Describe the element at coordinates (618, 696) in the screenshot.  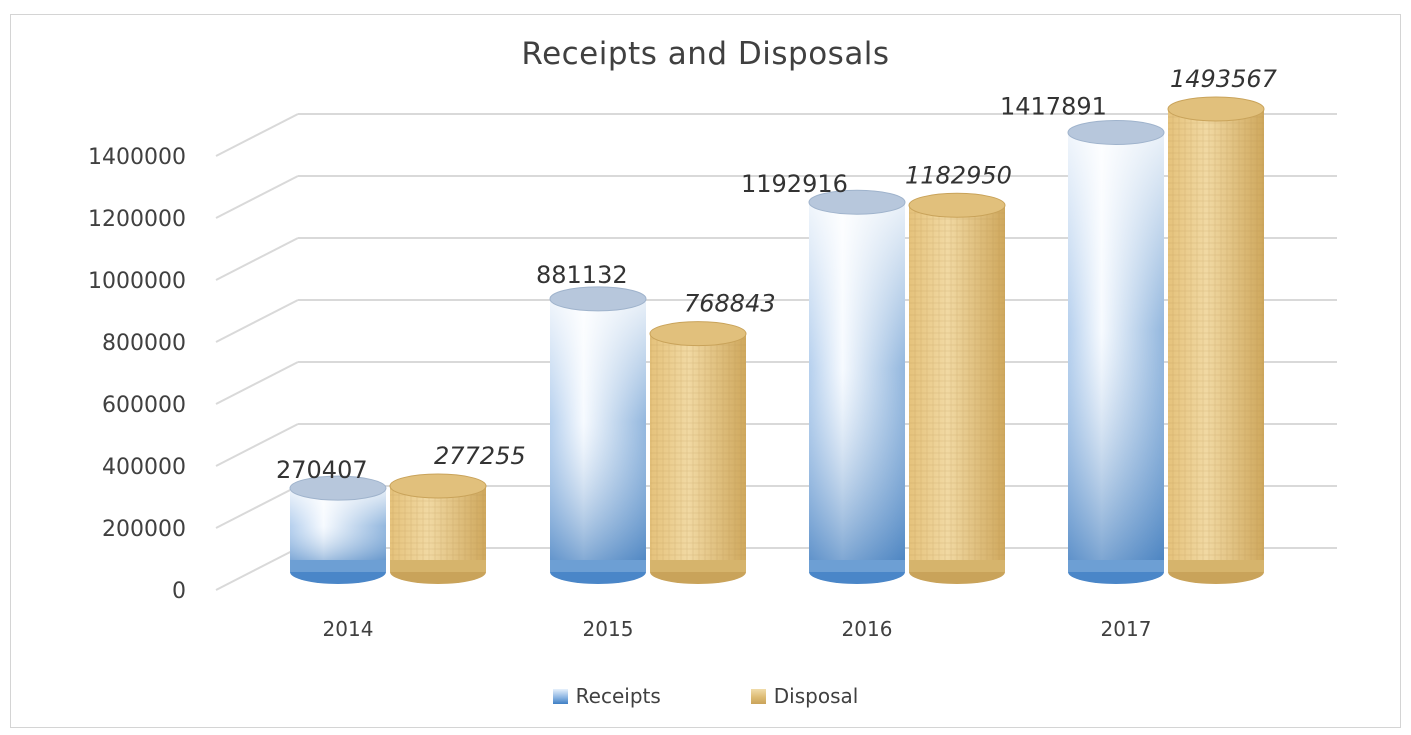
I see `legend-label-receipts: Receipts` at that location.